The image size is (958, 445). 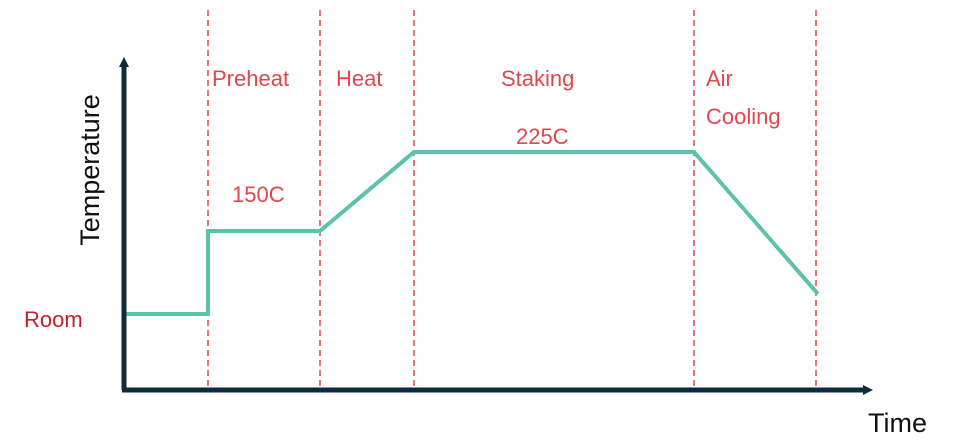 I want to click on phase-label-air: Air, so click(x=719, y=78).